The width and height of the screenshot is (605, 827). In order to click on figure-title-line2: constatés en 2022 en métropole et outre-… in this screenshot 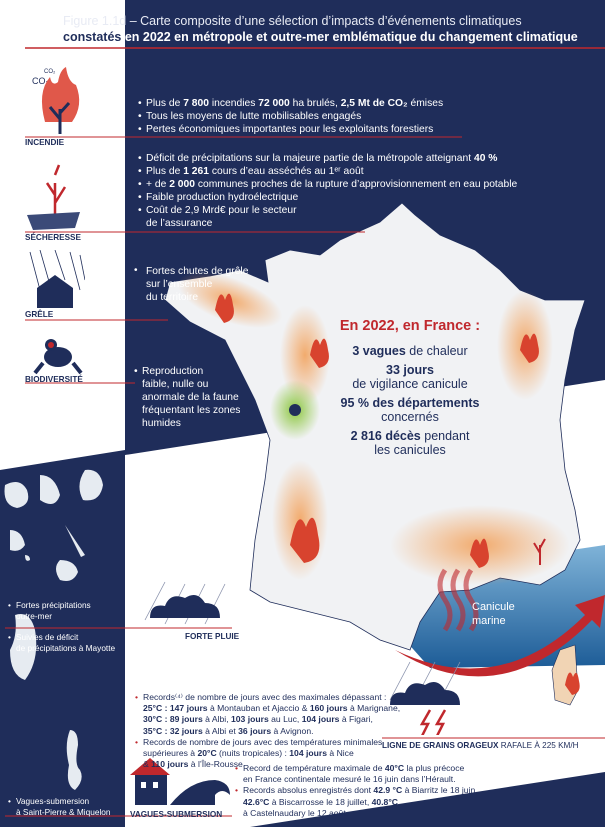, I will do `click(320, 37)`.